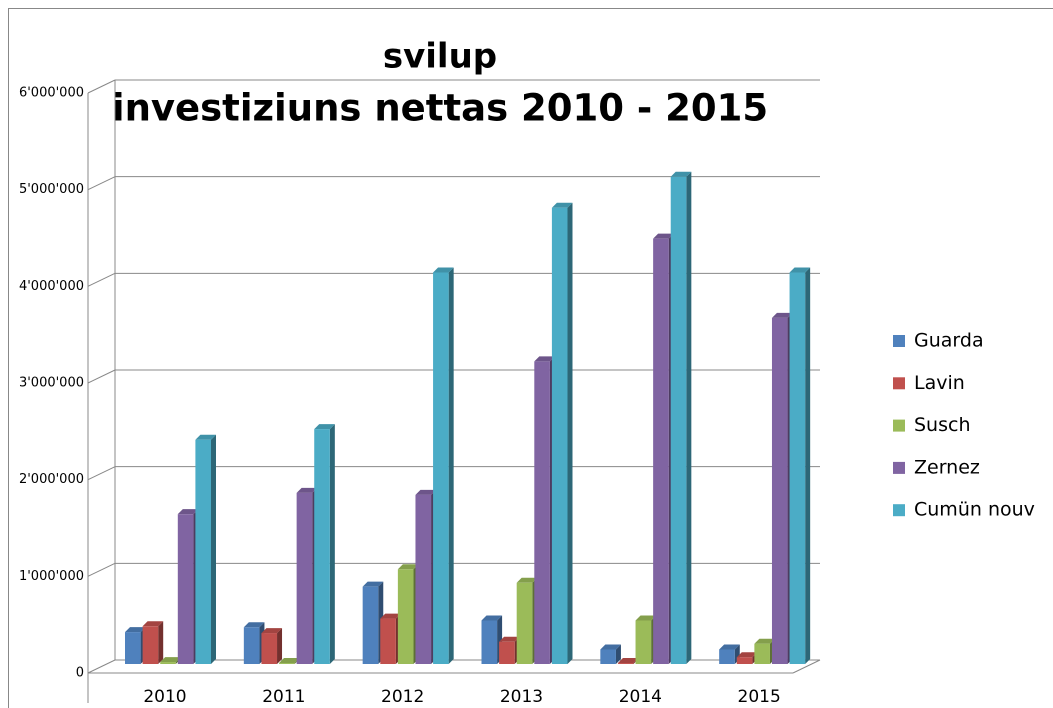 The height and width of the screenshot is (708, 1053). I want to click on legend-label: Lavin, so click(939, 383).